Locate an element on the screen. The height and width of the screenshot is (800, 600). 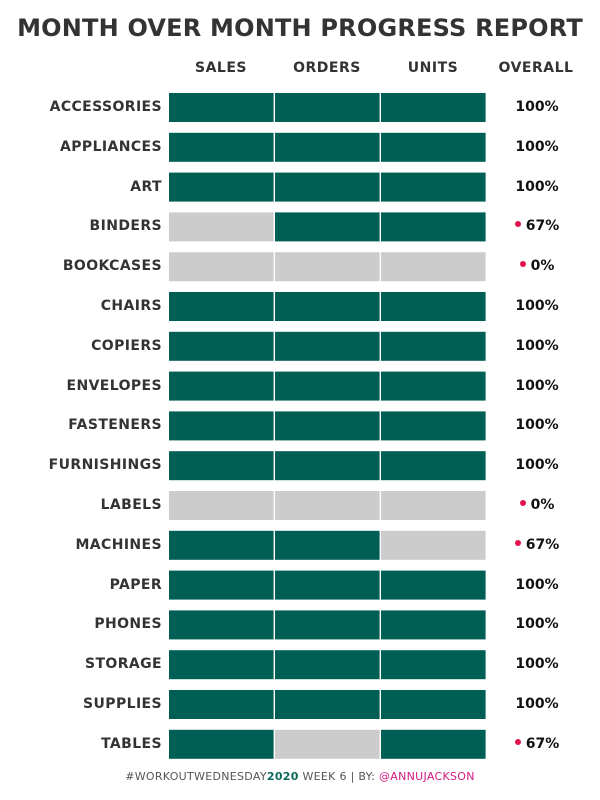
overall-phones: 100% is located at coordinates (537, 624).